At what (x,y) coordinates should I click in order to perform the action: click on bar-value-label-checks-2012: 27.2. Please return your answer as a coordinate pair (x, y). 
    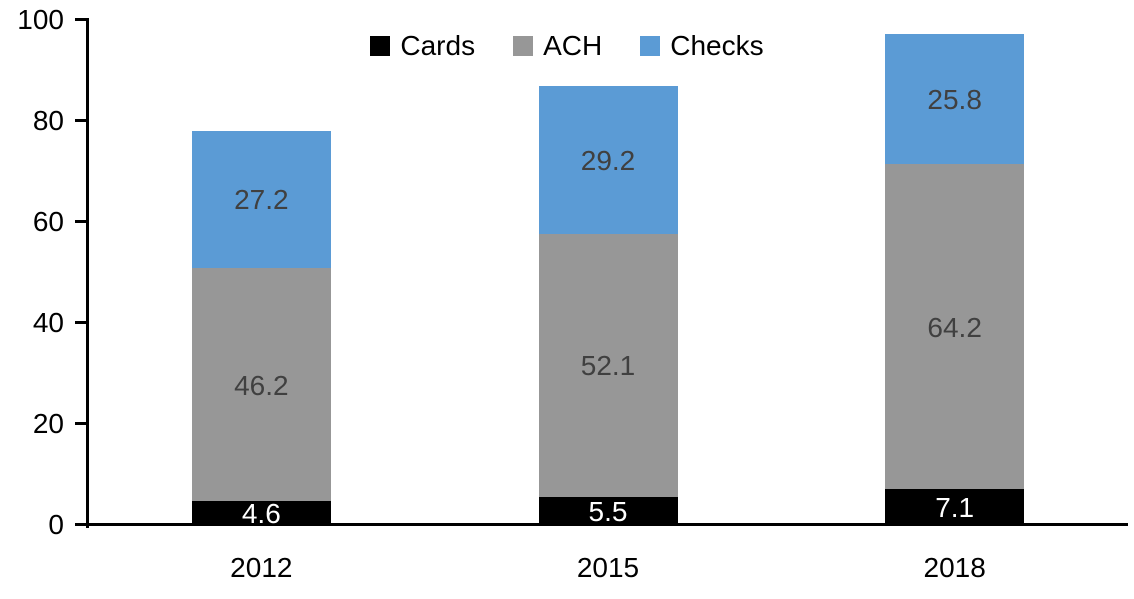
    Looking at the image, I should click on (261, 200).